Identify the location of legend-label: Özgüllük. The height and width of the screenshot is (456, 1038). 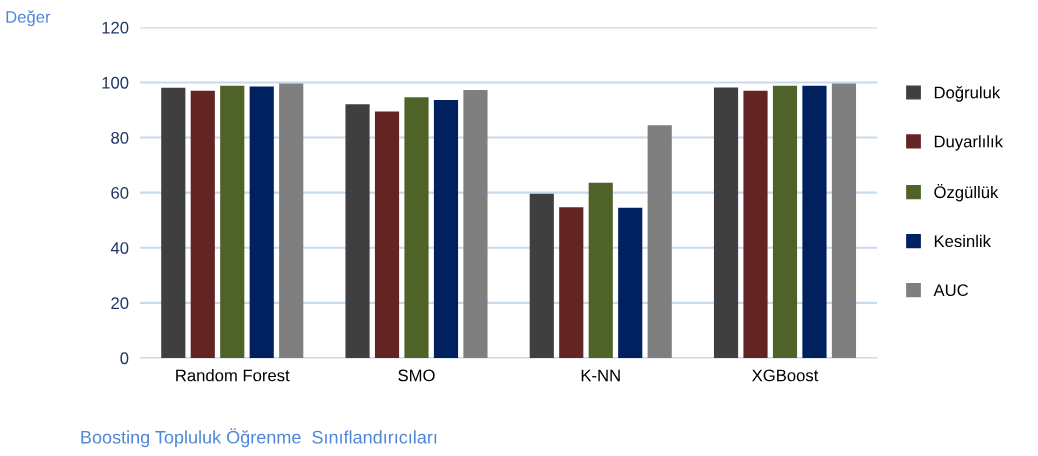
(966, 193).